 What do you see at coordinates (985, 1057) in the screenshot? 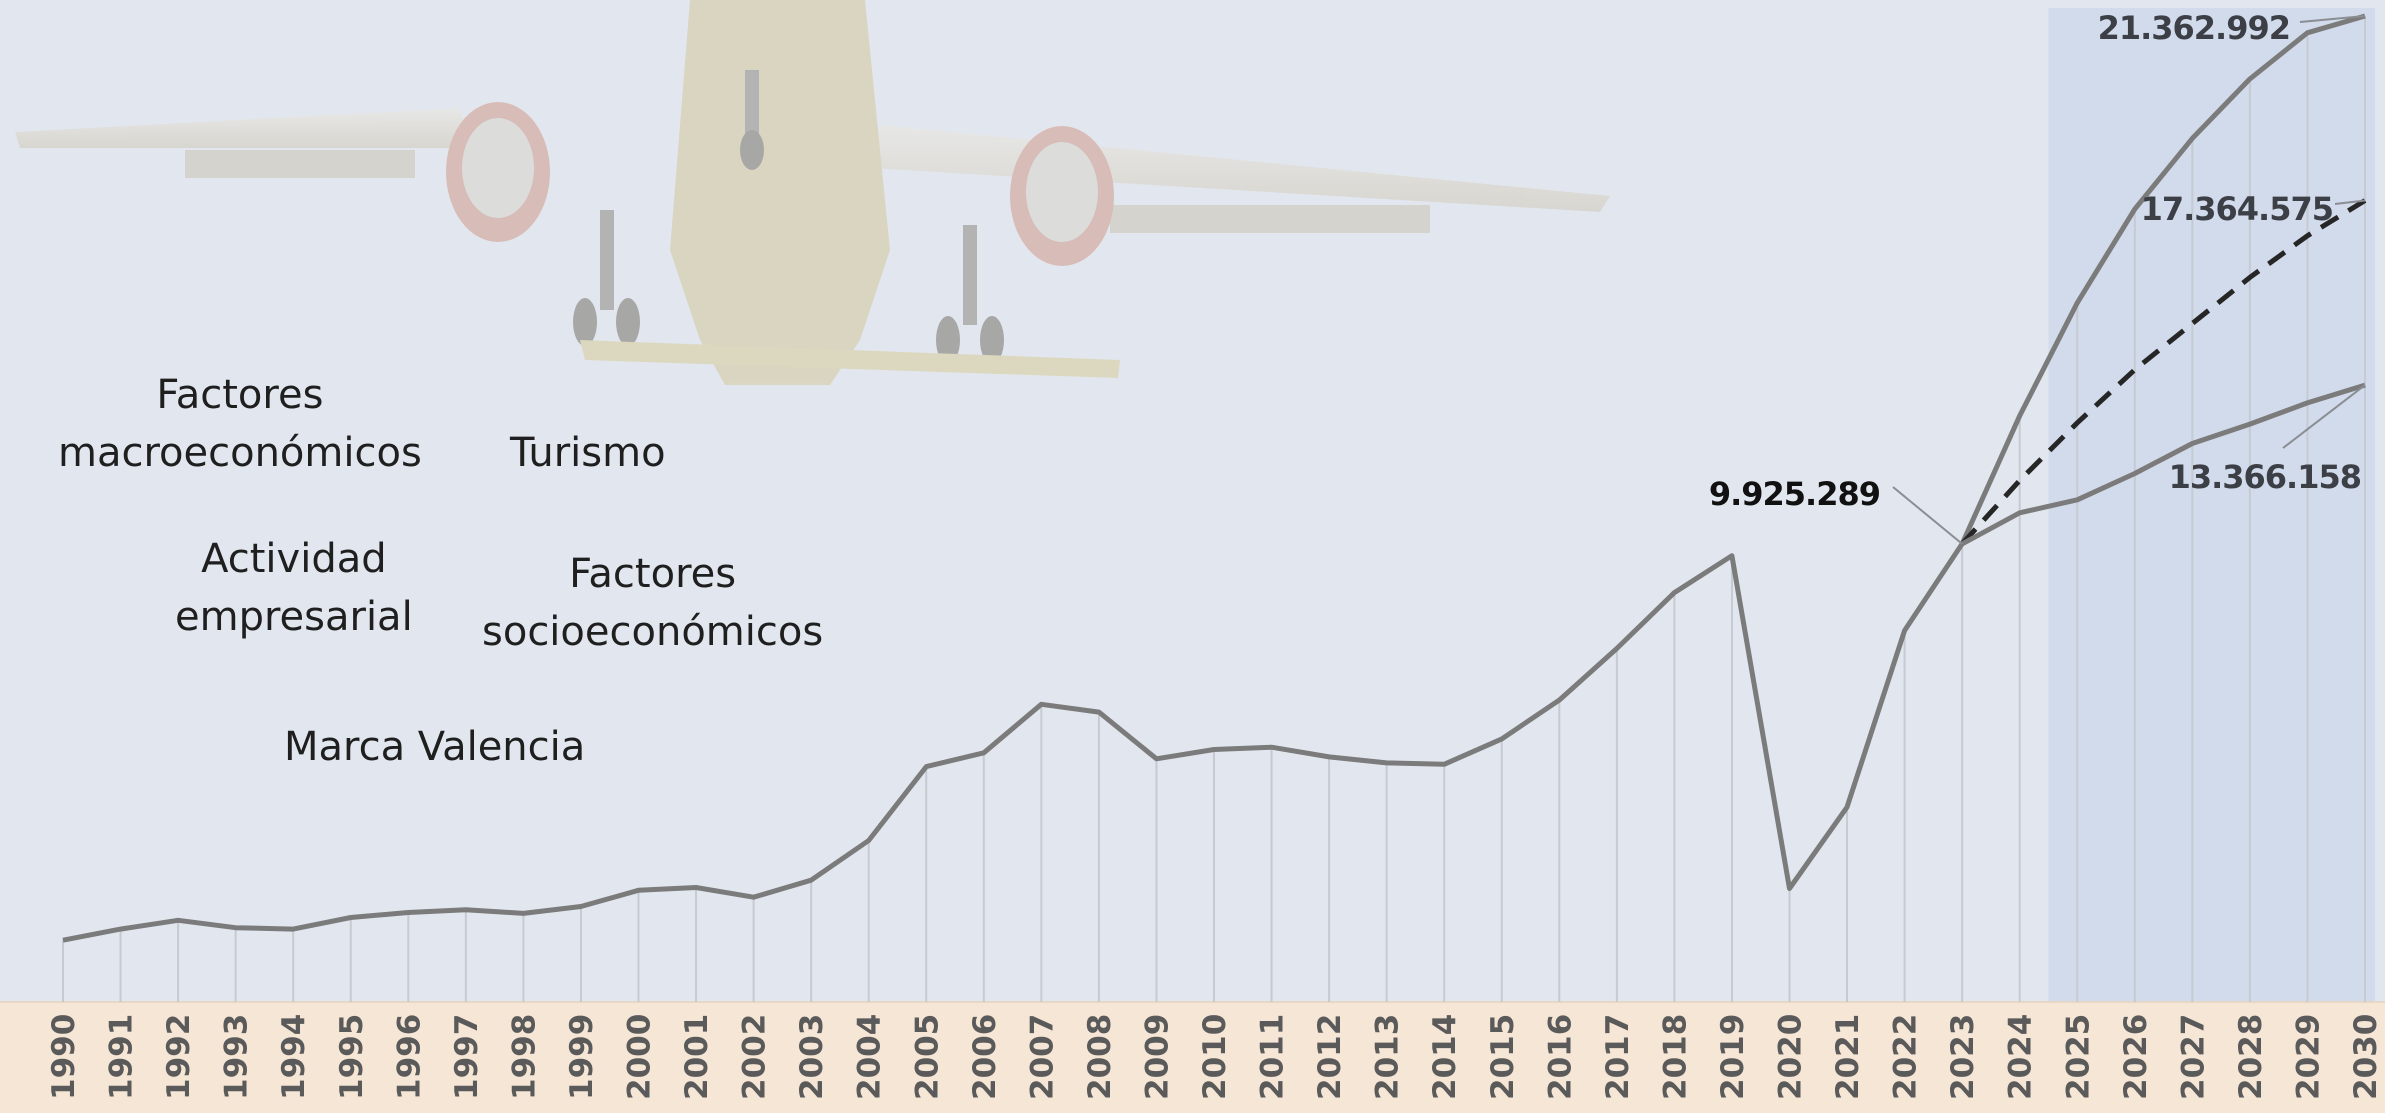
I see `x-tick-2006: 2006` at bounding box center [985, 1057].